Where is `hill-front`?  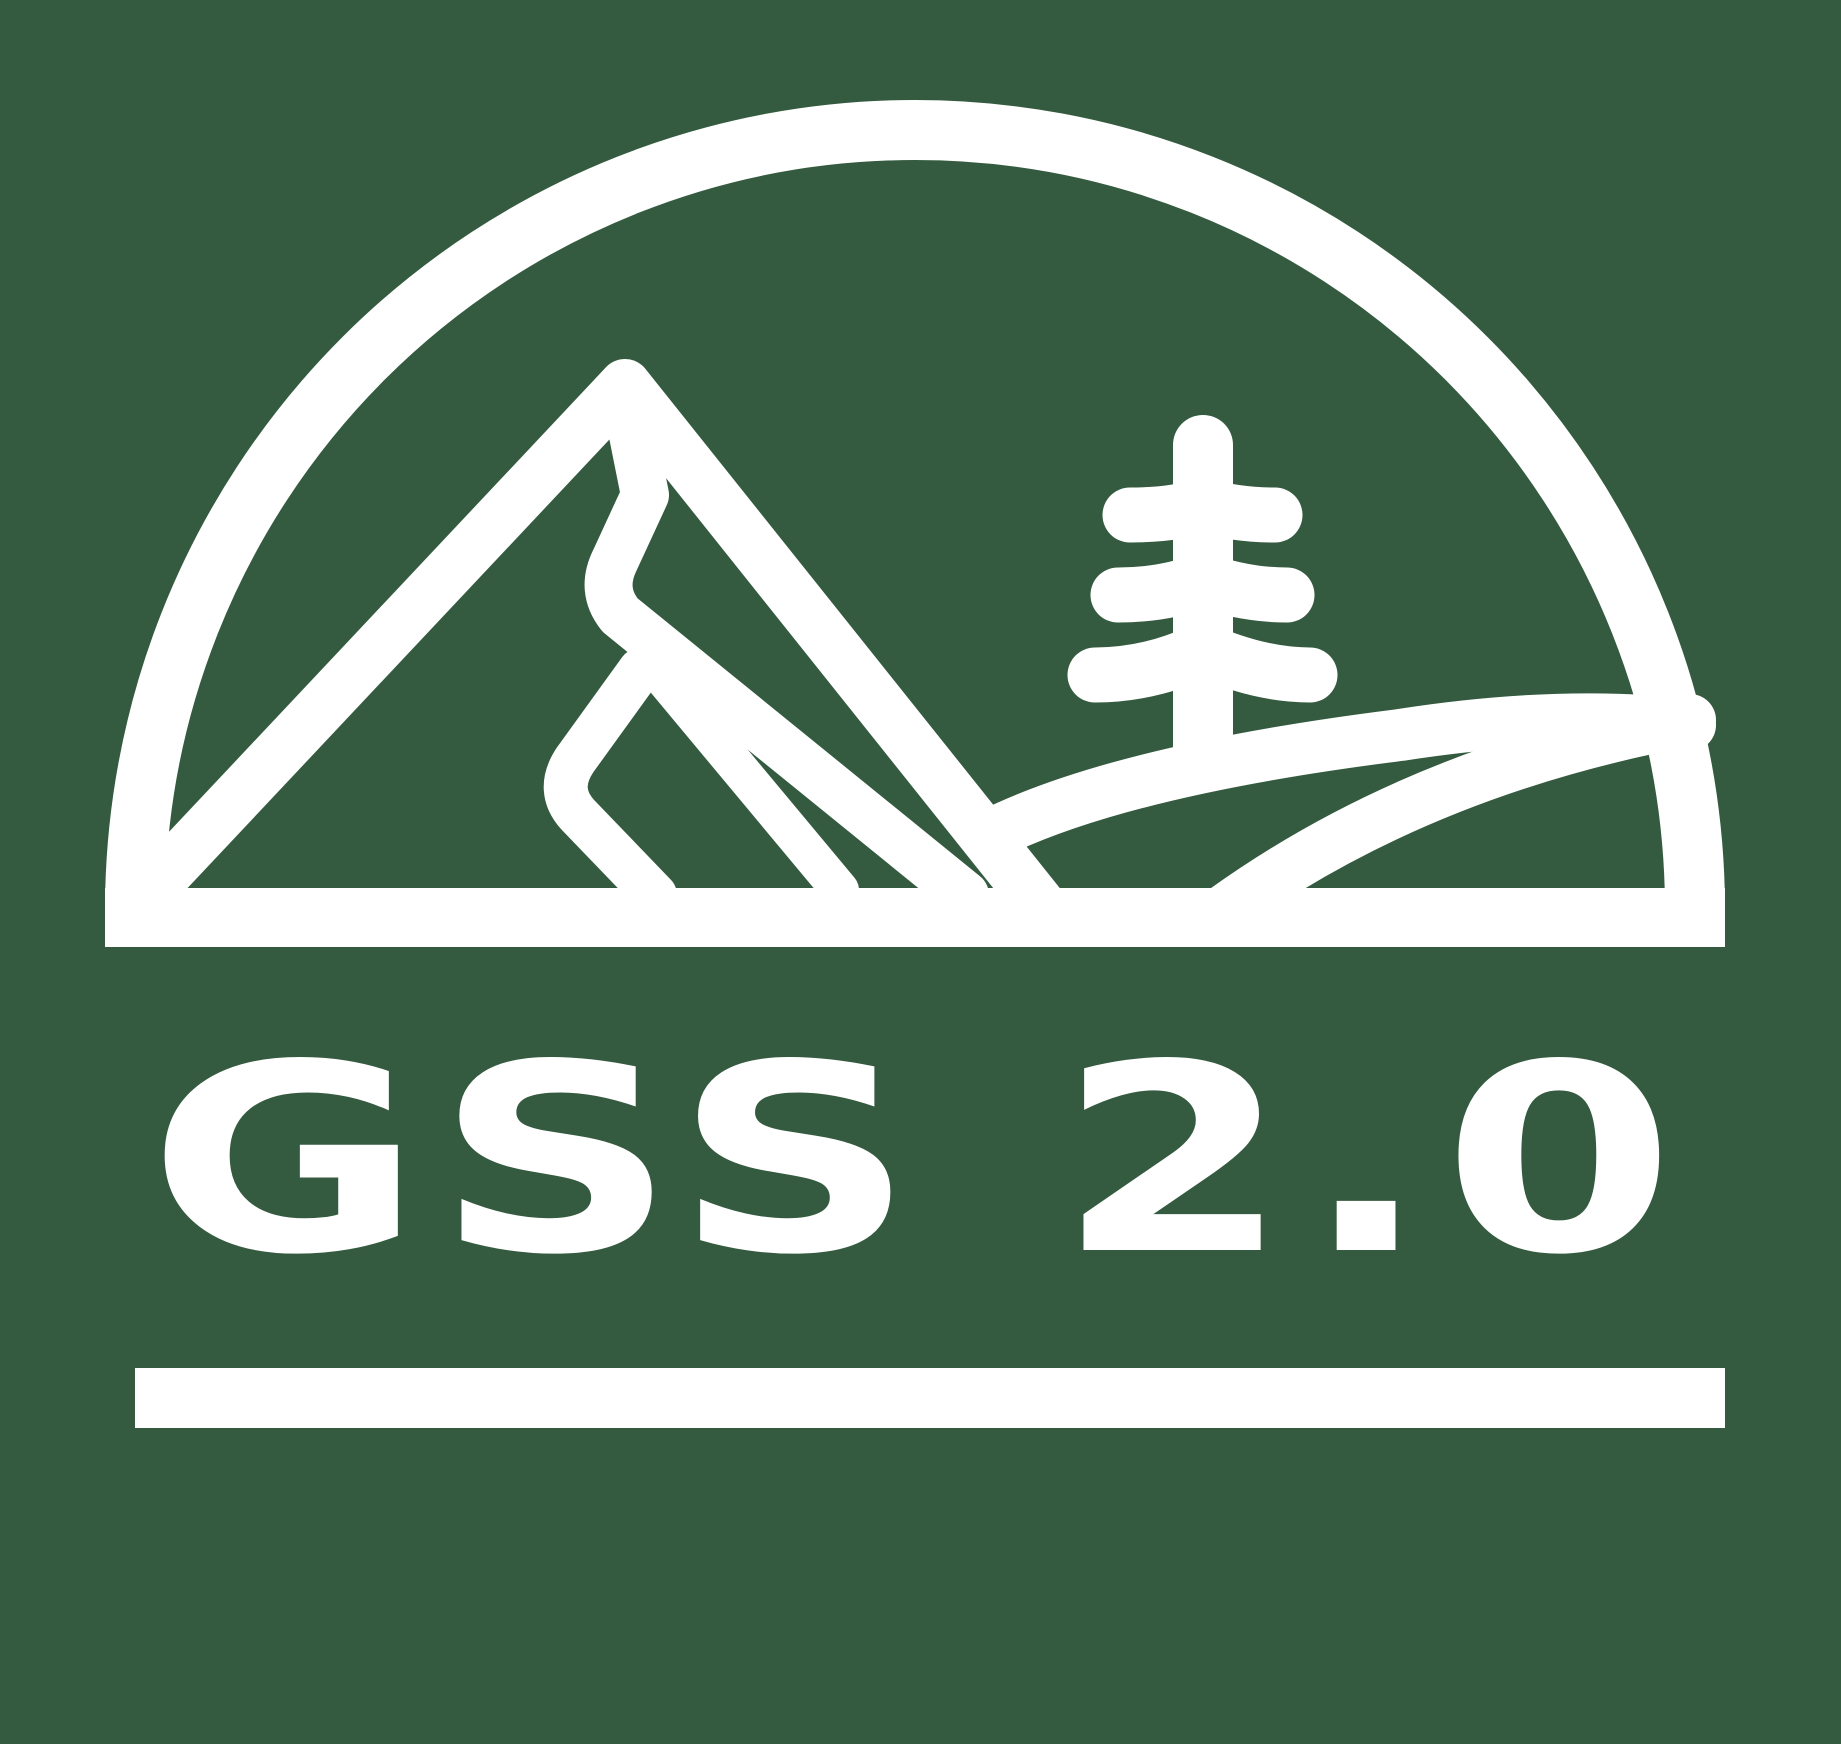 hill-front is located at coordinates (1457, 815).